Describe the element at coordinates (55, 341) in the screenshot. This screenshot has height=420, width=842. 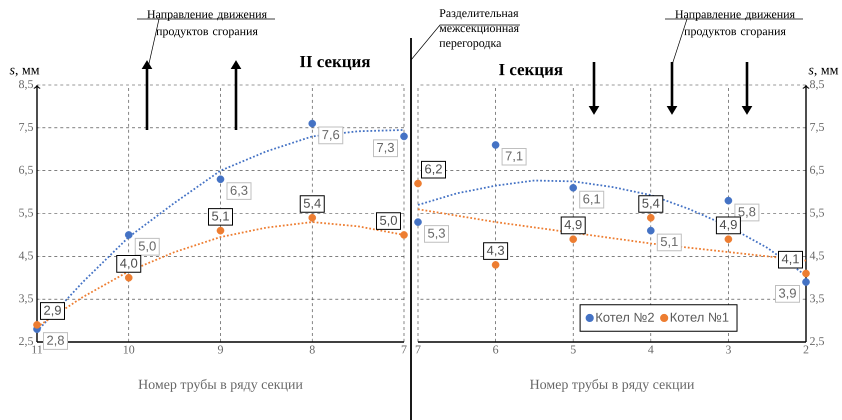
I see `data-label: 2,8` at that location.